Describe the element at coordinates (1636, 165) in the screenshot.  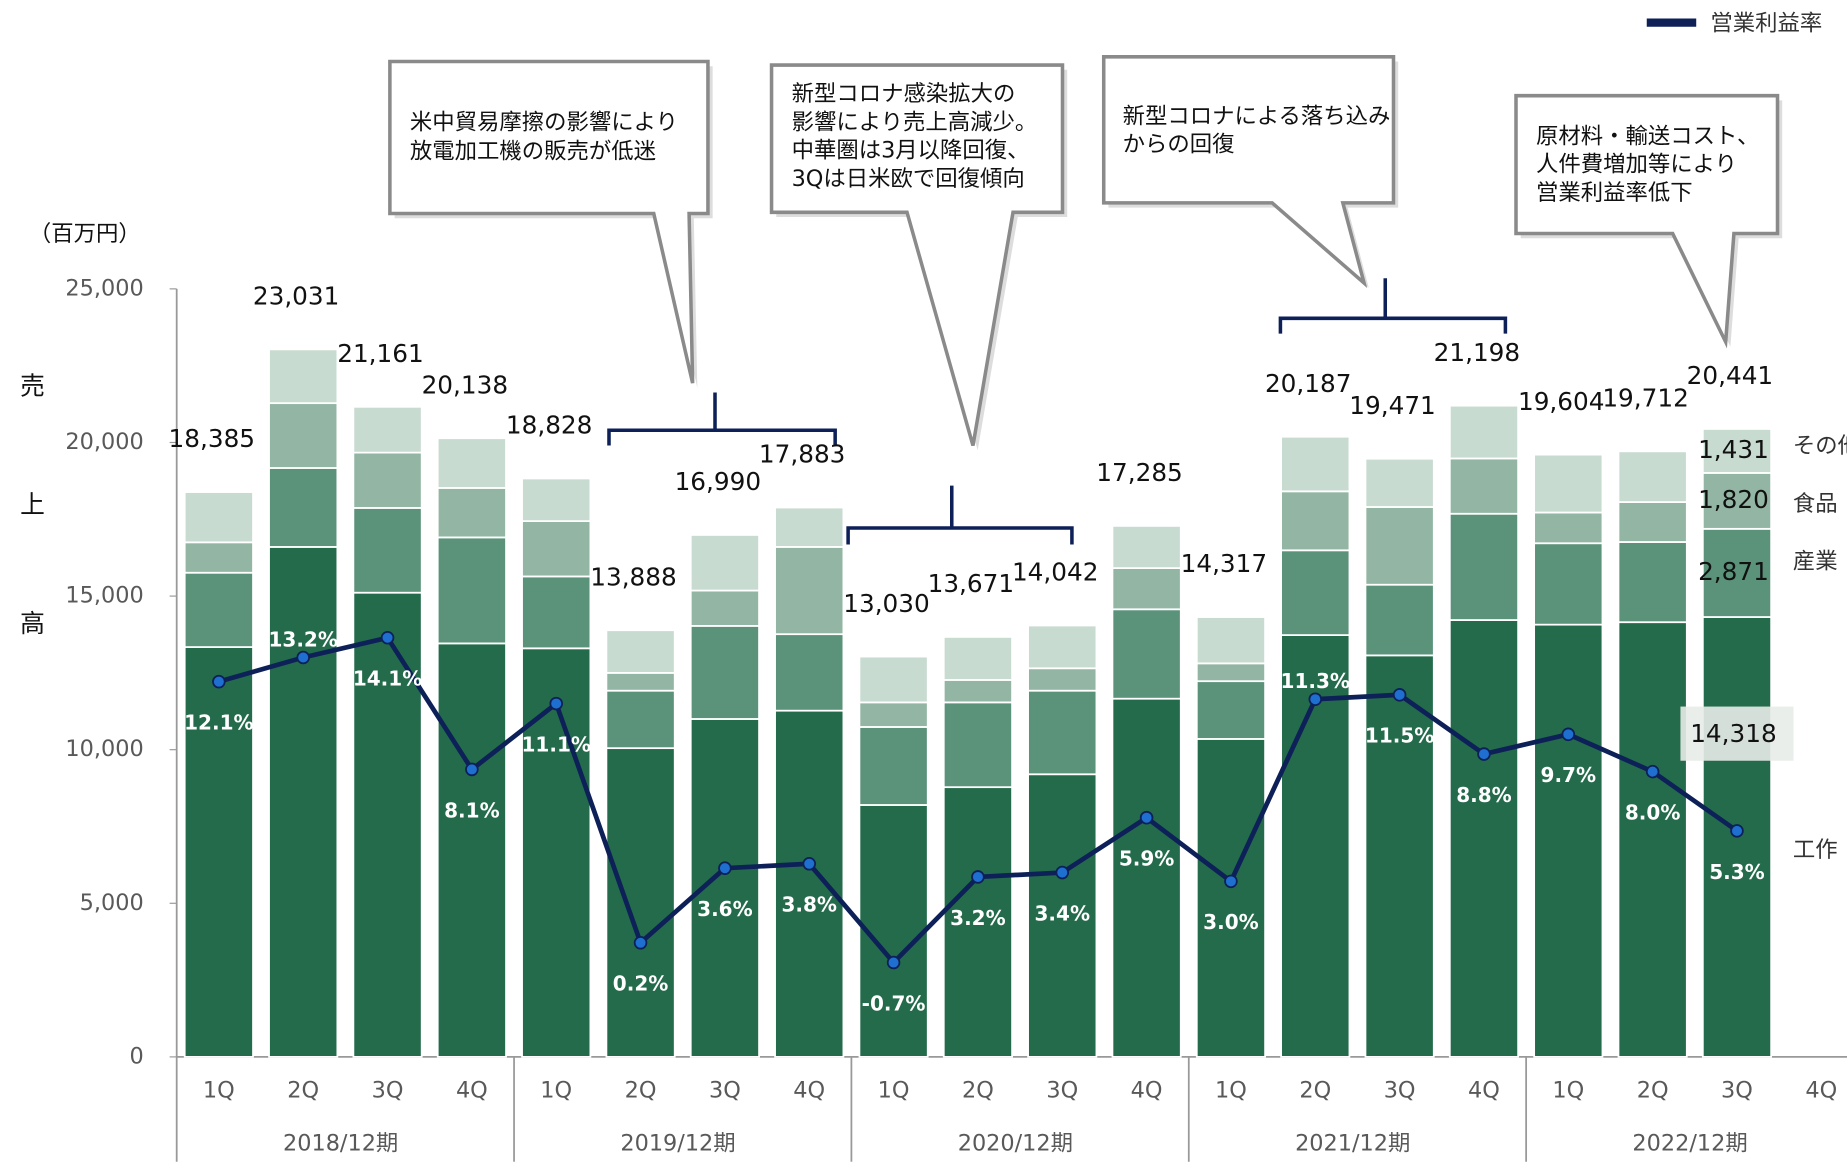
I see `callout-text: 人件費増加等により` at that location.